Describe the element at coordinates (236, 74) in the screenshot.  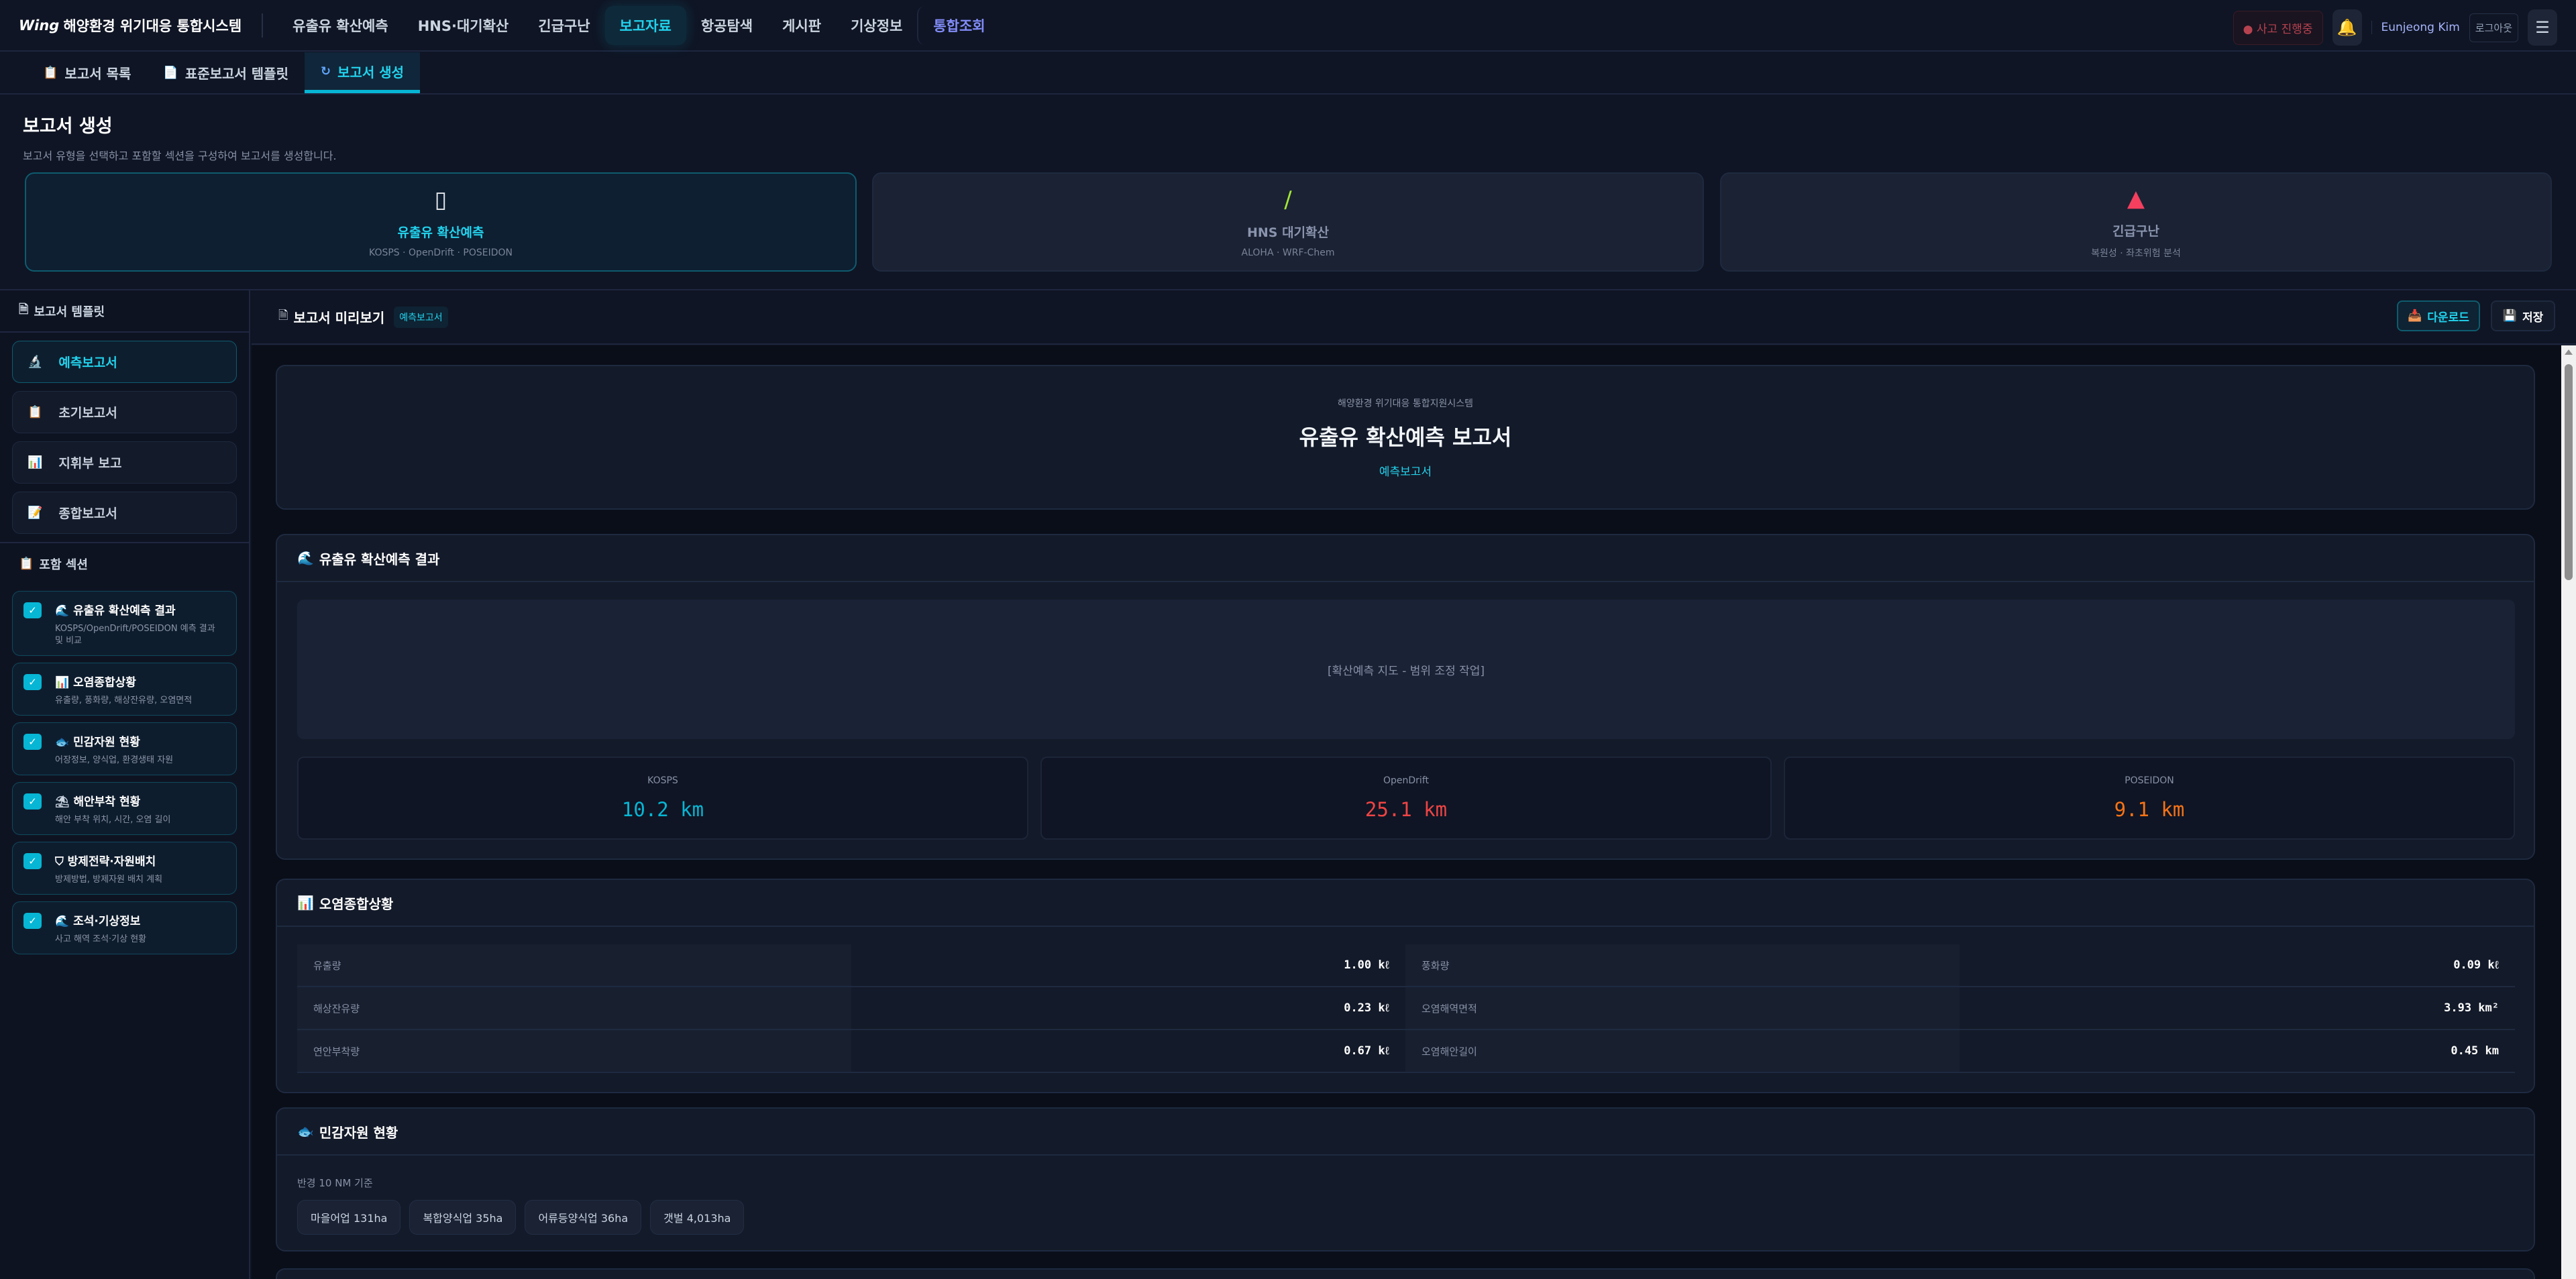
I see `tab-label: 표준보고서 템플릿` at that location.